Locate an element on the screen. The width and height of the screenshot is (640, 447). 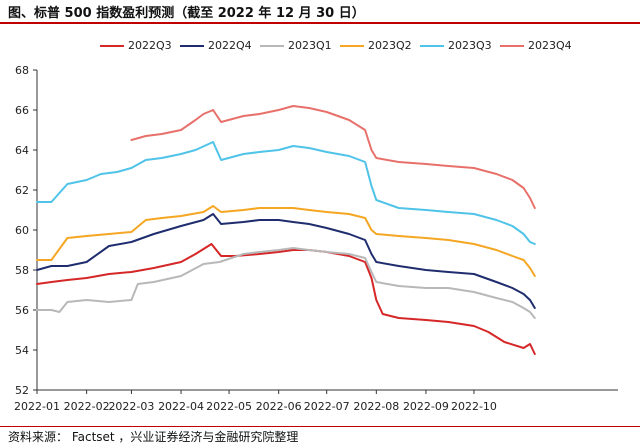
x-tick-label: 2022-07 is located at coordinates (327, 406).